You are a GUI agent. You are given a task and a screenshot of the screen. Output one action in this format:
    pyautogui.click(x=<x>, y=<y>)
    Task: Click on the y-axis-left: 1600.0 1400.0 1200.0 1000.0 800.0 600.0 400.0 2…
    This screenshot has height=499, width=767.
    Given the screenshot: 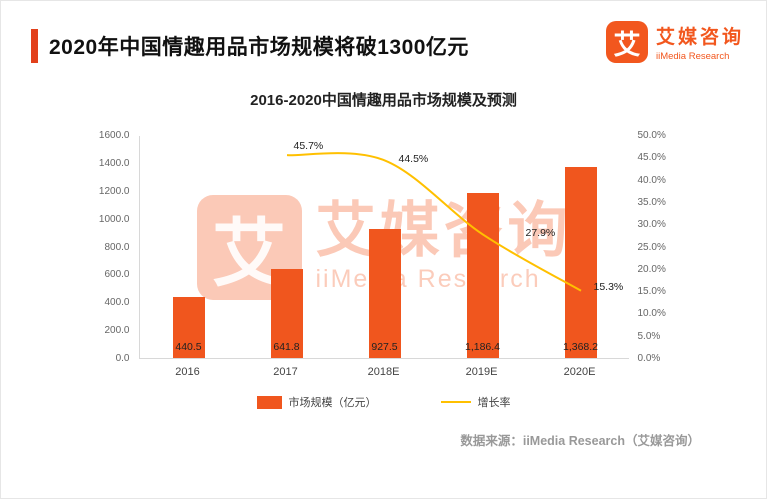 What is the action you would take?
    pyautogui.click(x=101, y=247)
    